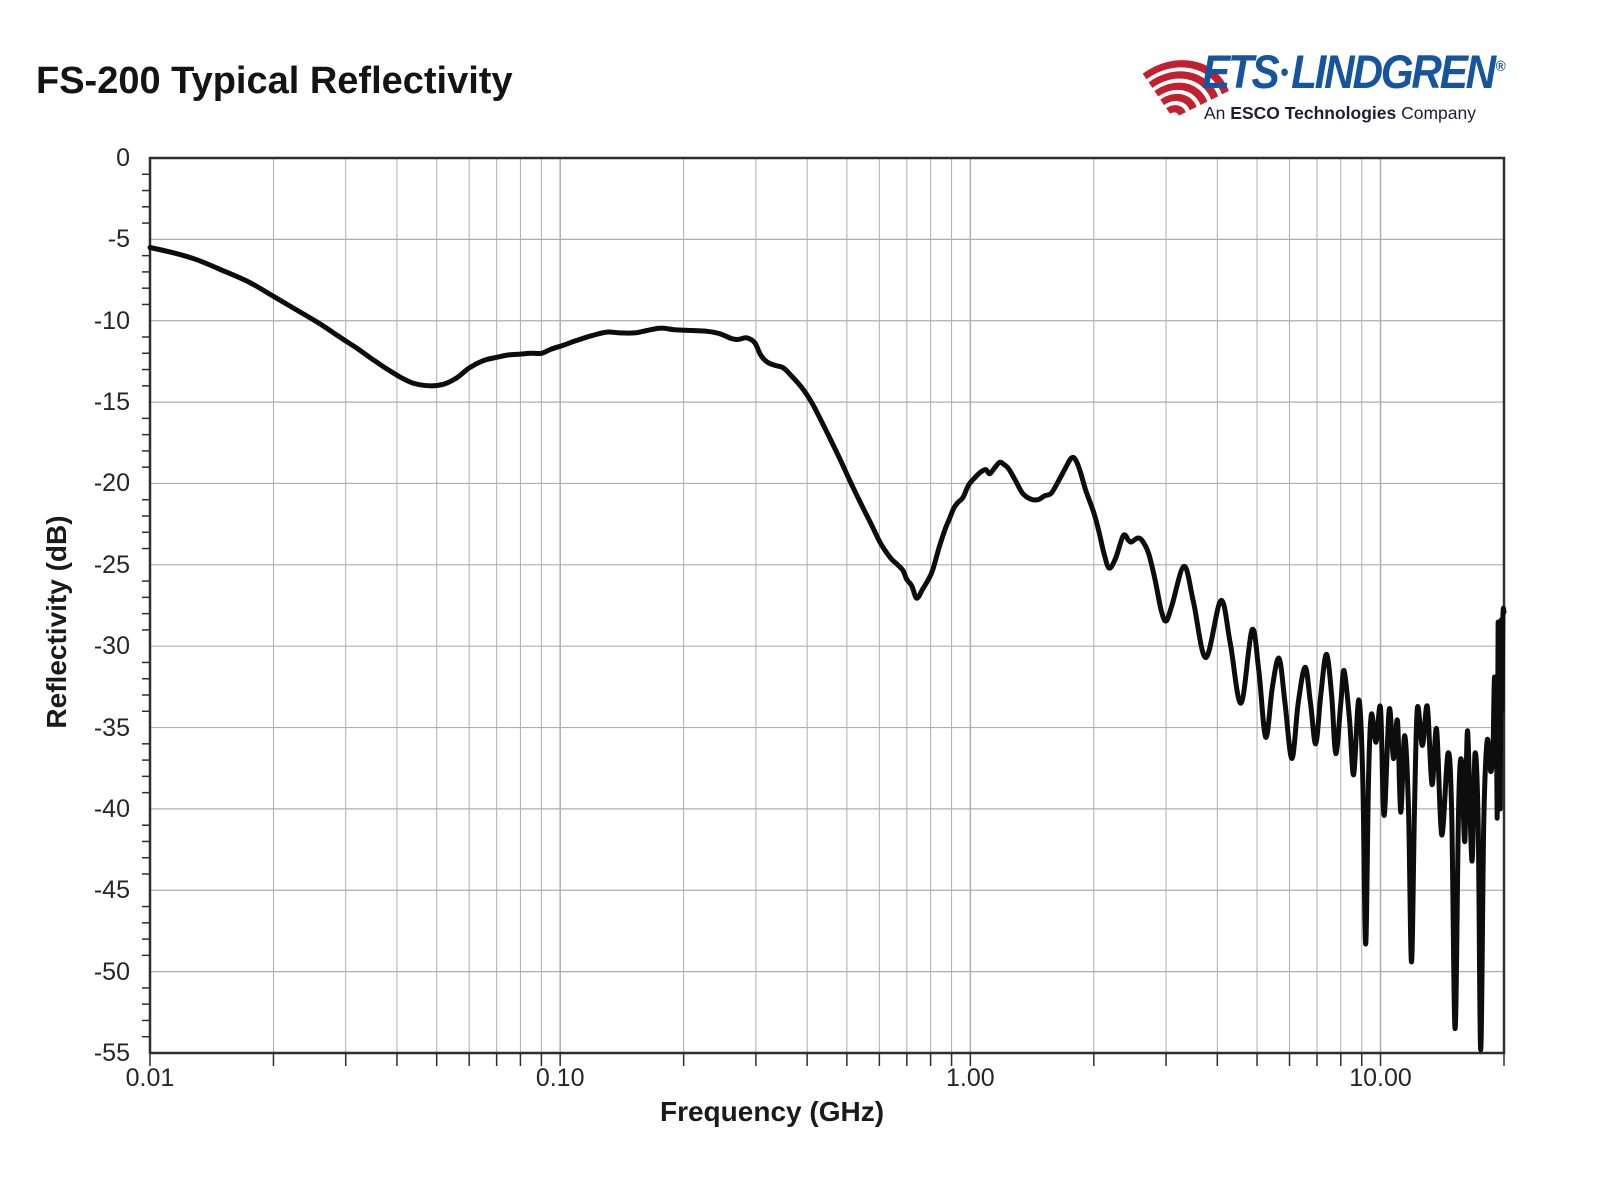 This screenshot has width=1600, height=1200. I want to click on y-tick-label: 0, so click(123, 158).